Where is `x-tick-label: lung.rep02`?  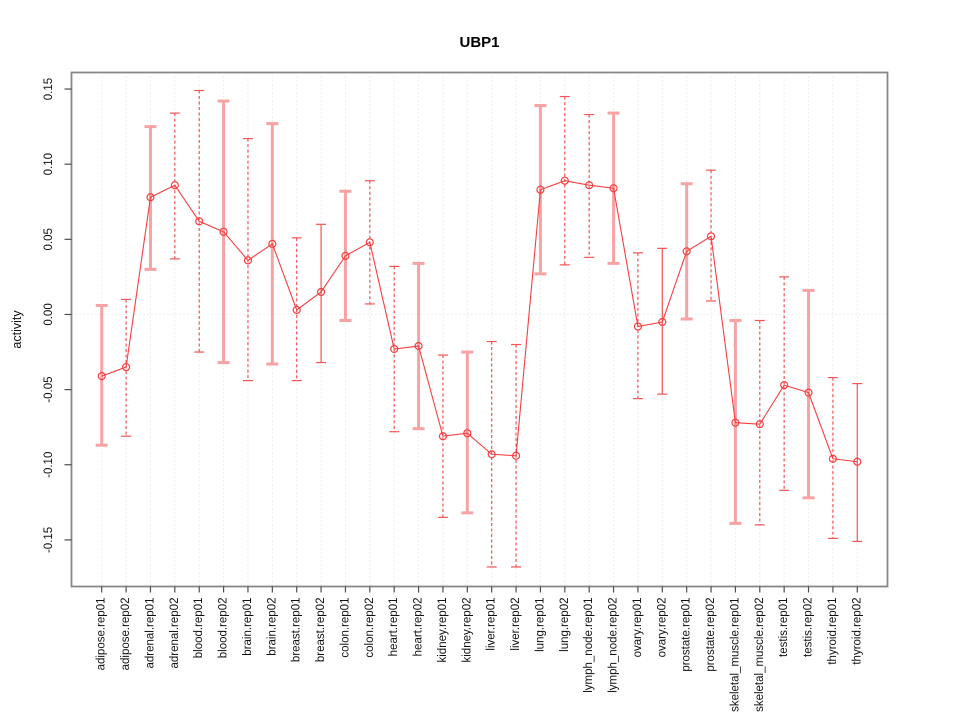
x-tick-label: lung.rep02 is located at coordinates (565, 625).